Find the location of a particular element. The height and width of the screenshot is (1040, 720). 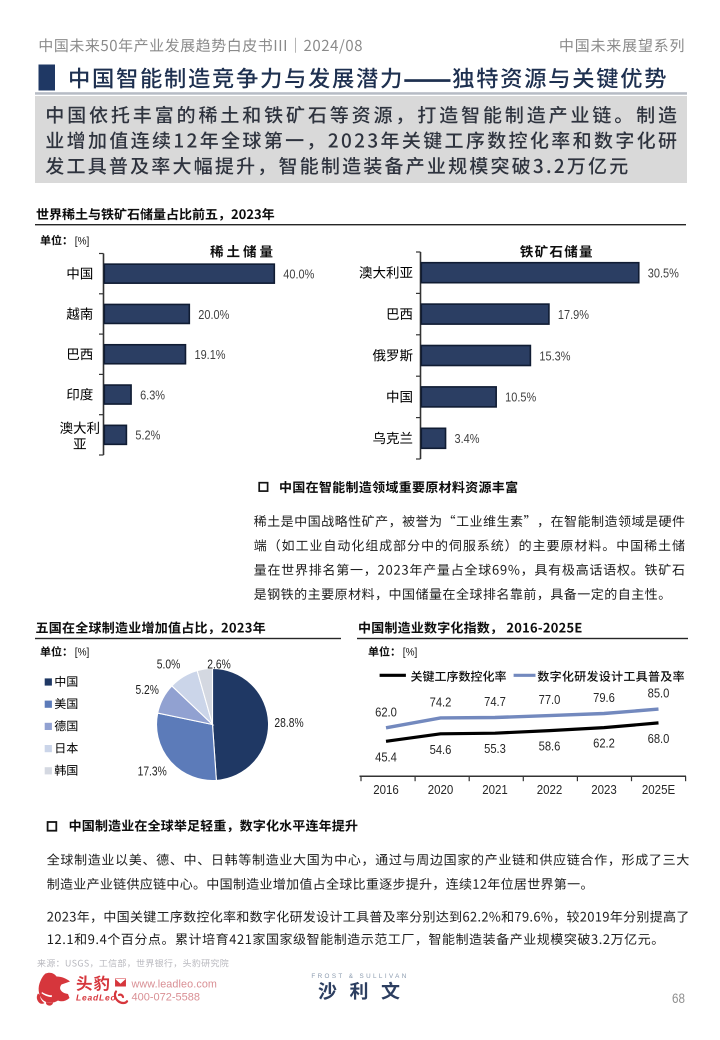

svg-text: 85.0 is located at coordinates (659, 693).